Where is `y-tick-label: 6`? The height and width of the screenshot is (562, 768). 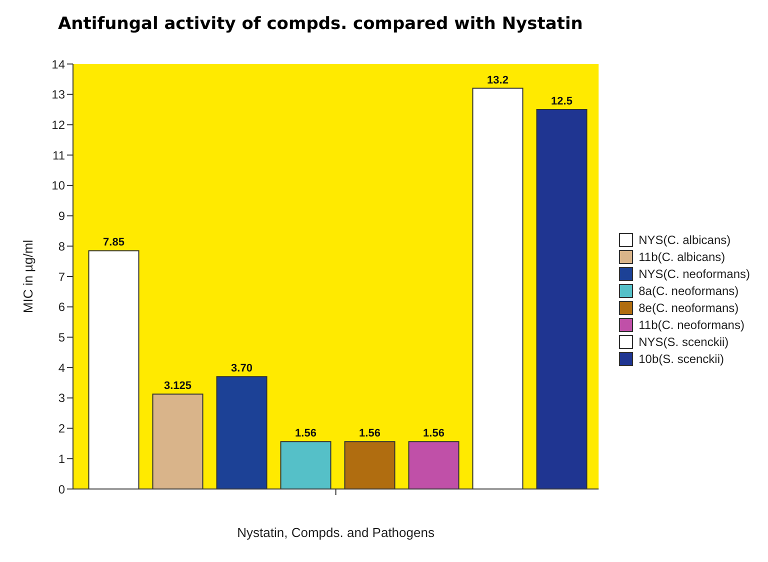
y-tick-label: 6 is located at coordinates (62, 307).